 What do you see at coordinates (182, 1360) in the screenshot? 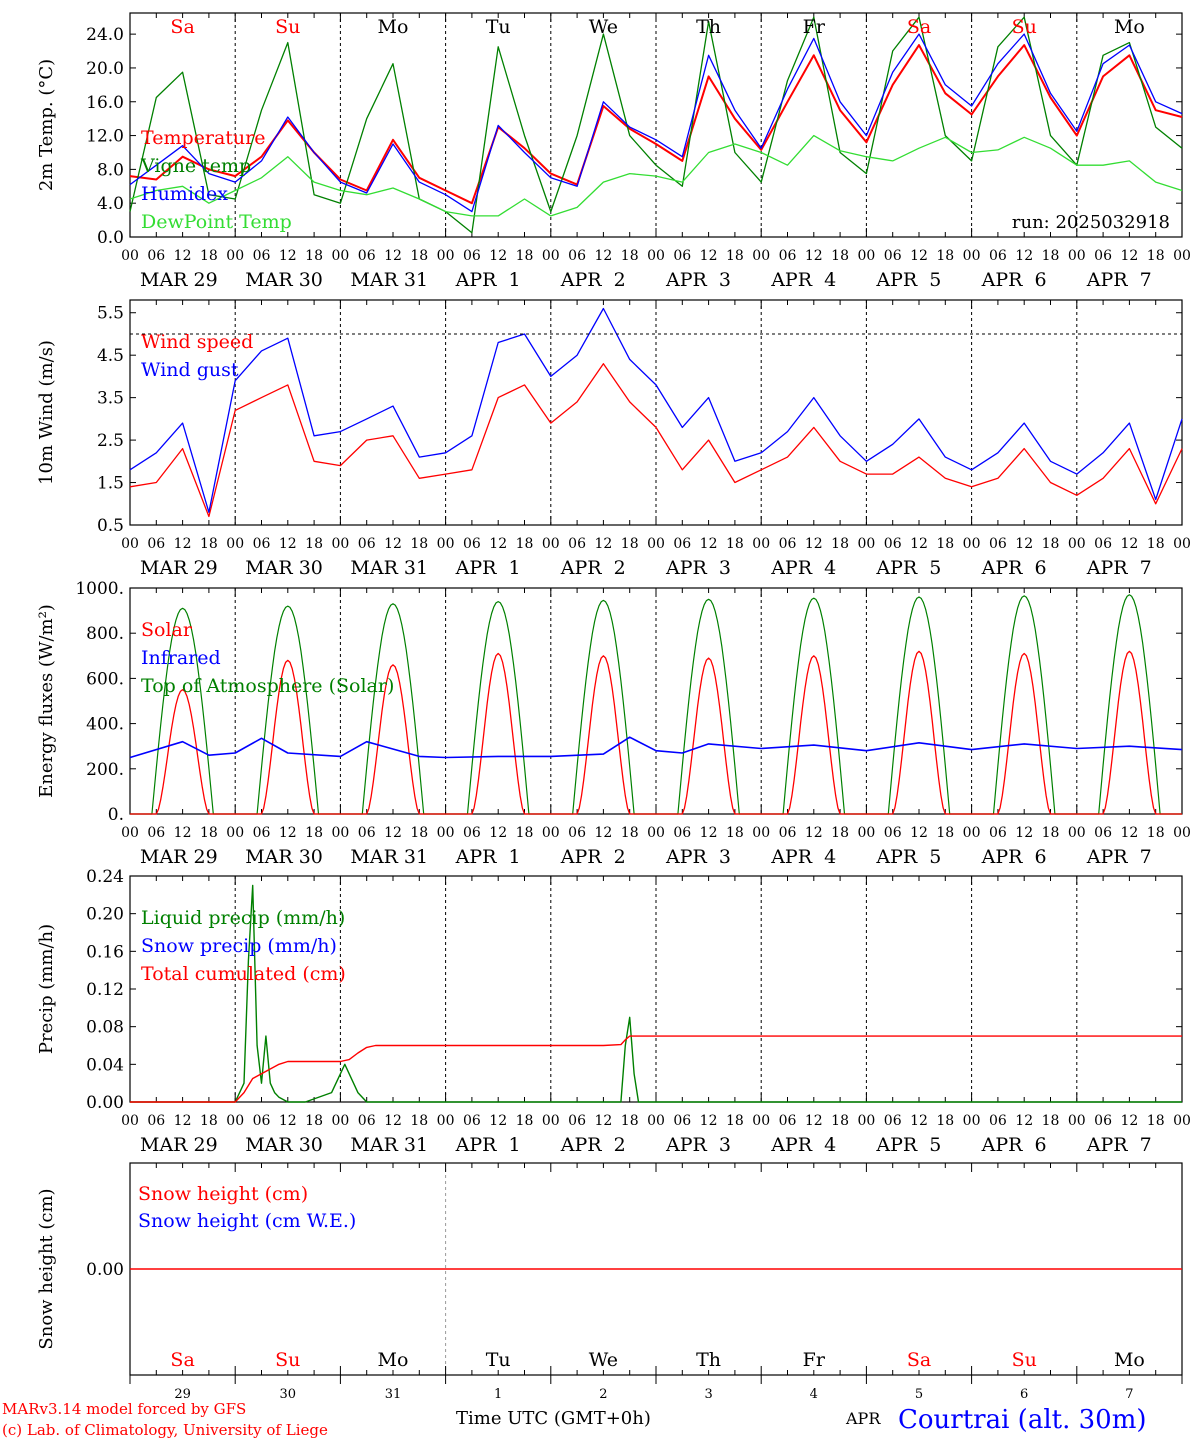
I see `weekday-label-bottom: Sa` at bounding box center [182, 1360].